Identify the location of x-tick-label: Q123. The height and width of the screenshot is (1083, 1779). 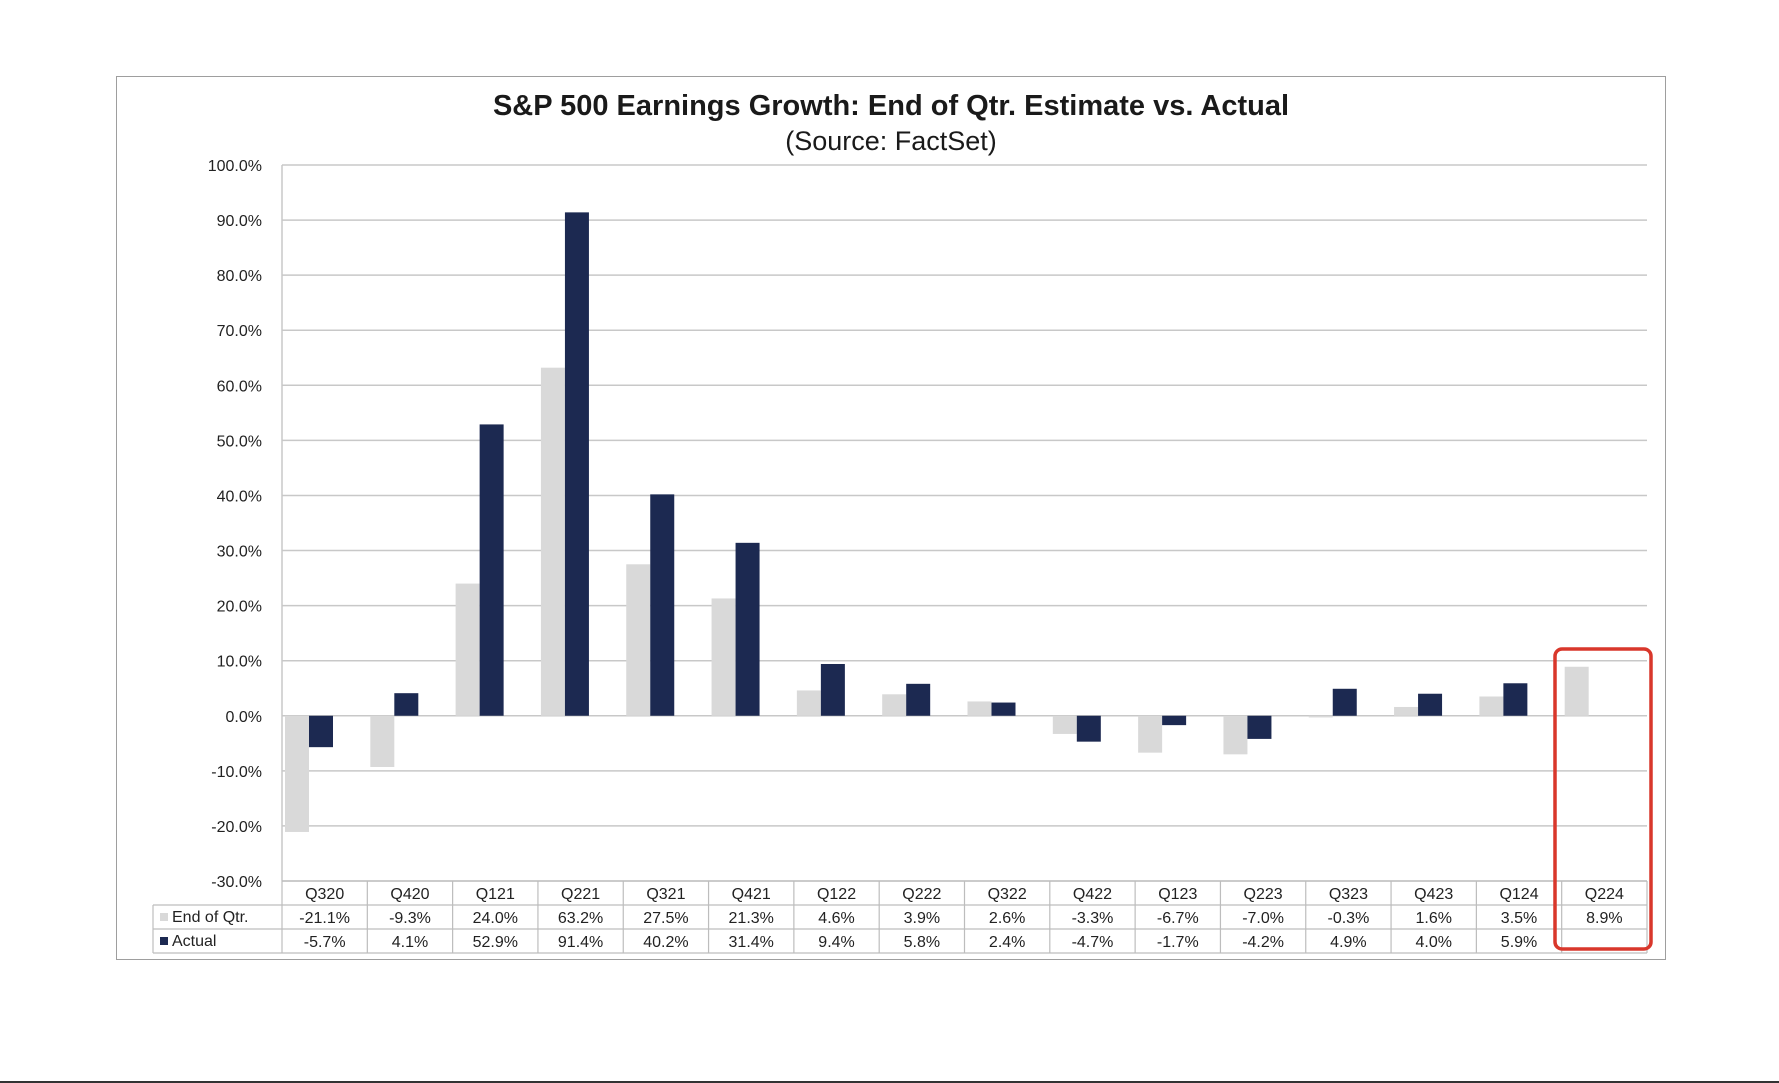
(1177, 894).